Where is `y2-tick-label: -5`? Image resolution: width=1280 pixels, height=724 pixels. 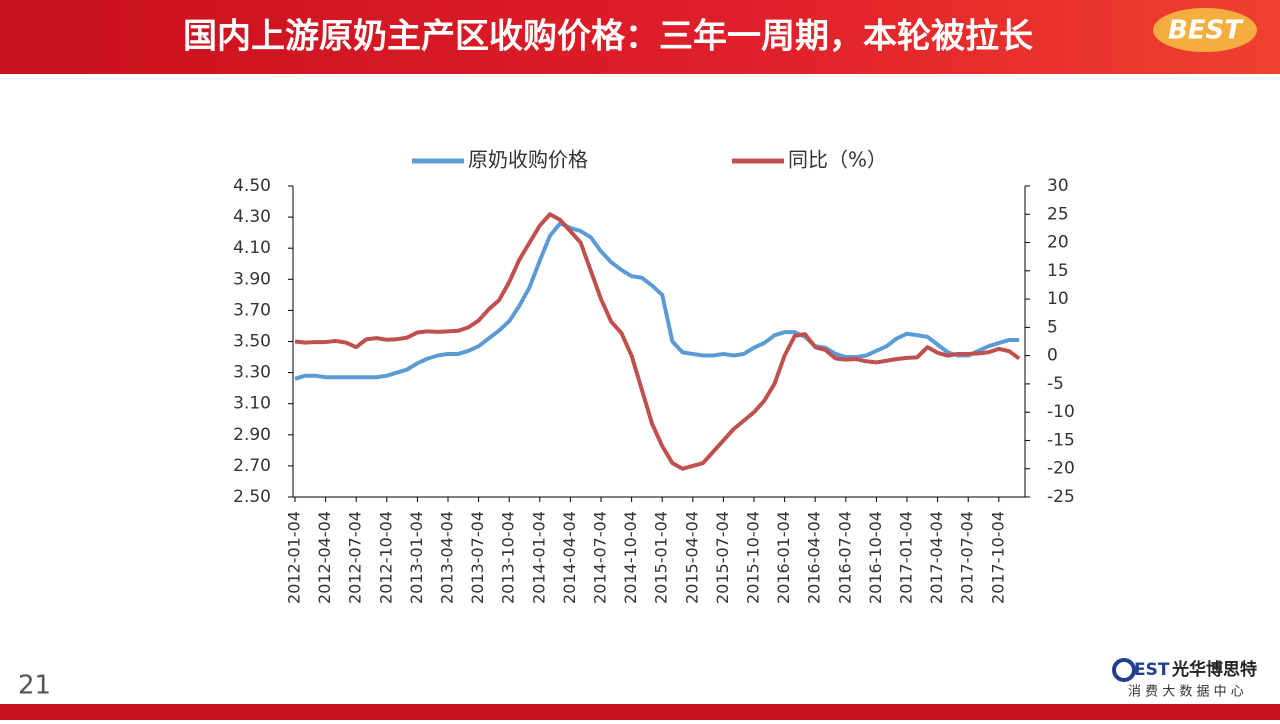
y2-tick-label: -5 is located at coordinates (1055, 384).